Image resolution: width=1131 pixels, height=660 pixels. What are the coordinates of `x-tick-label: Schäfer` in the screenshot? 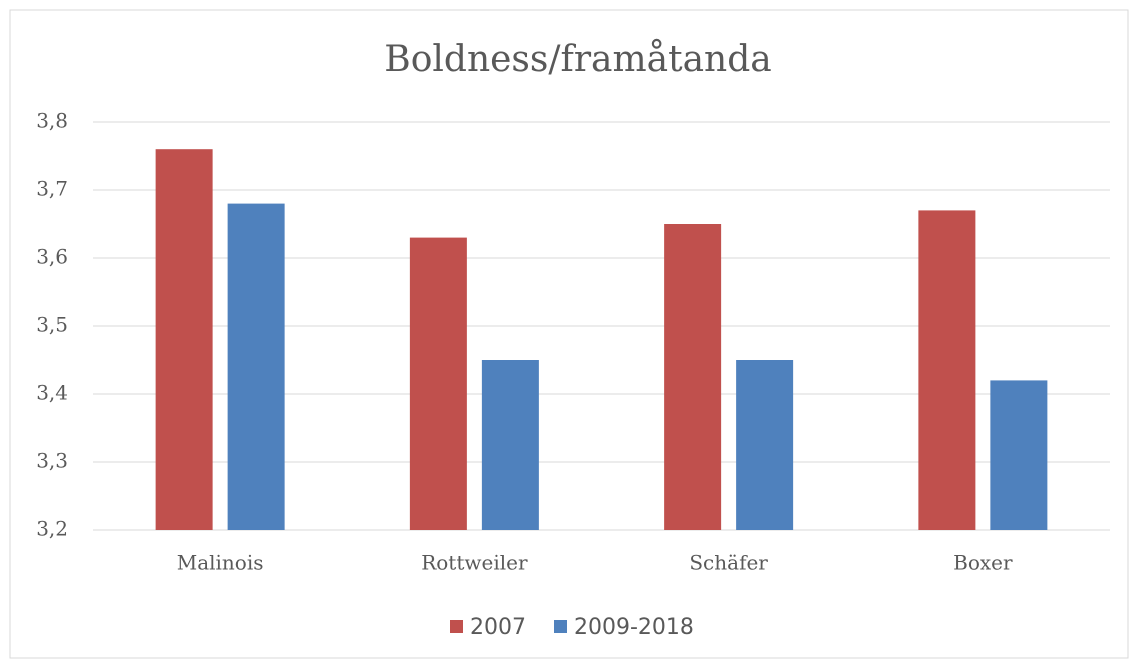 It's located at (728, 563).